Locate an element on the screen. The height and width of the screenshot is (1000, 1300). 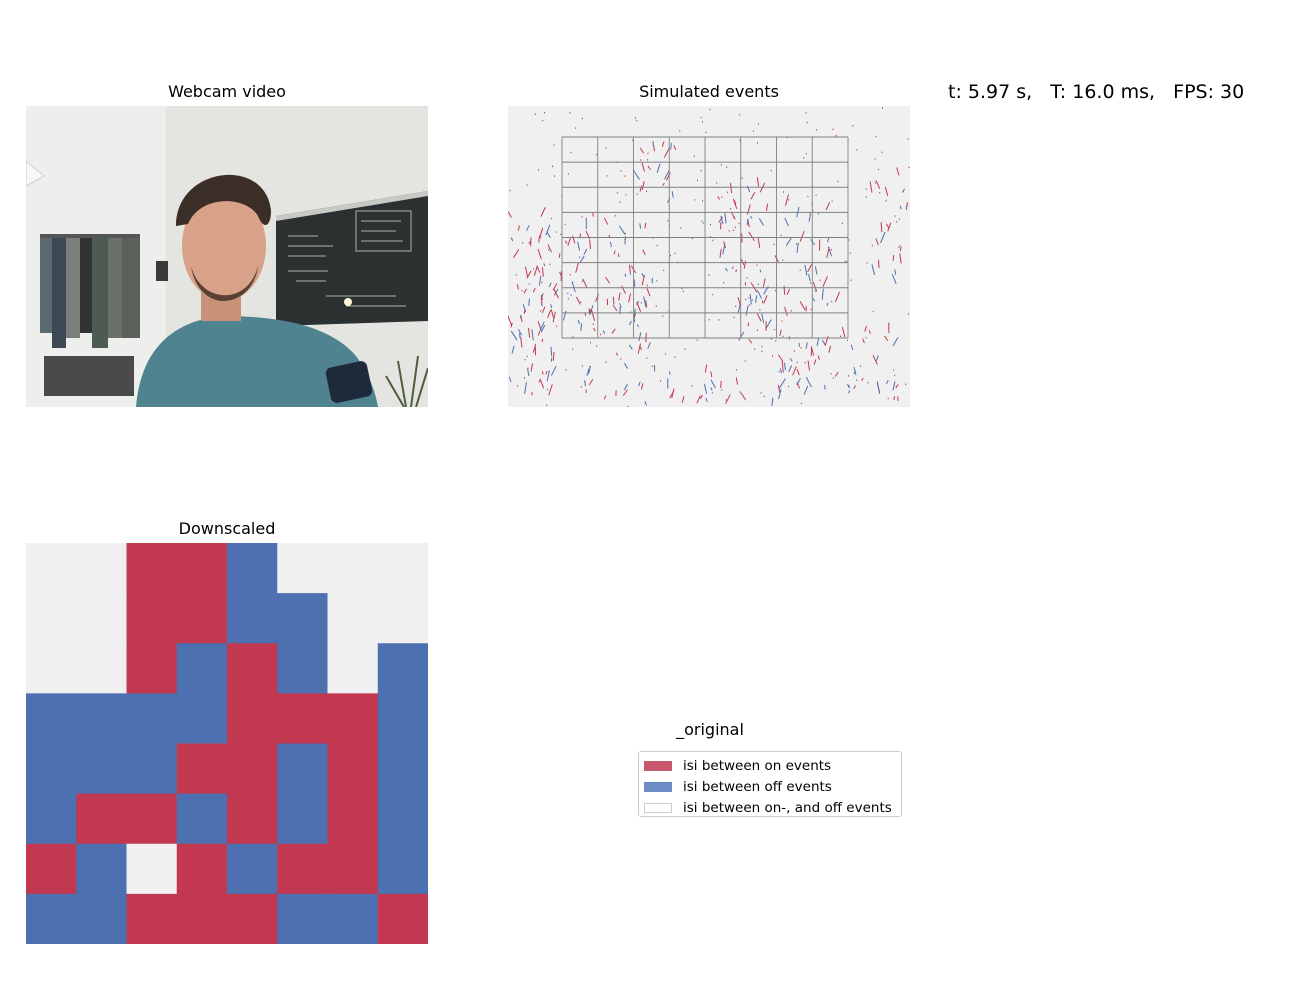
legend-item-on-off: isi between on-, and off events is located at coordinates (769, 807).